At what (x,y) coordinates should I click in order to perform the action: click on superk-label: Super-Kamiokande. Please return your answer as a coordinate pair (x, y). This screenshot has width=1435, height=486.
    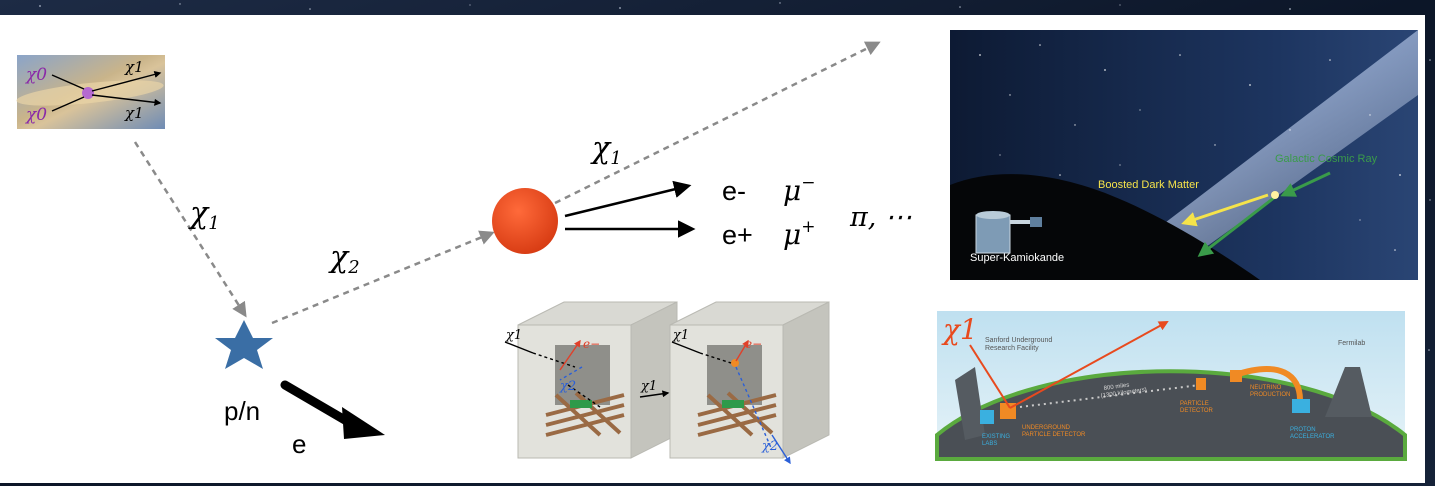
    Looking at the image, I should click on (1017, 258).